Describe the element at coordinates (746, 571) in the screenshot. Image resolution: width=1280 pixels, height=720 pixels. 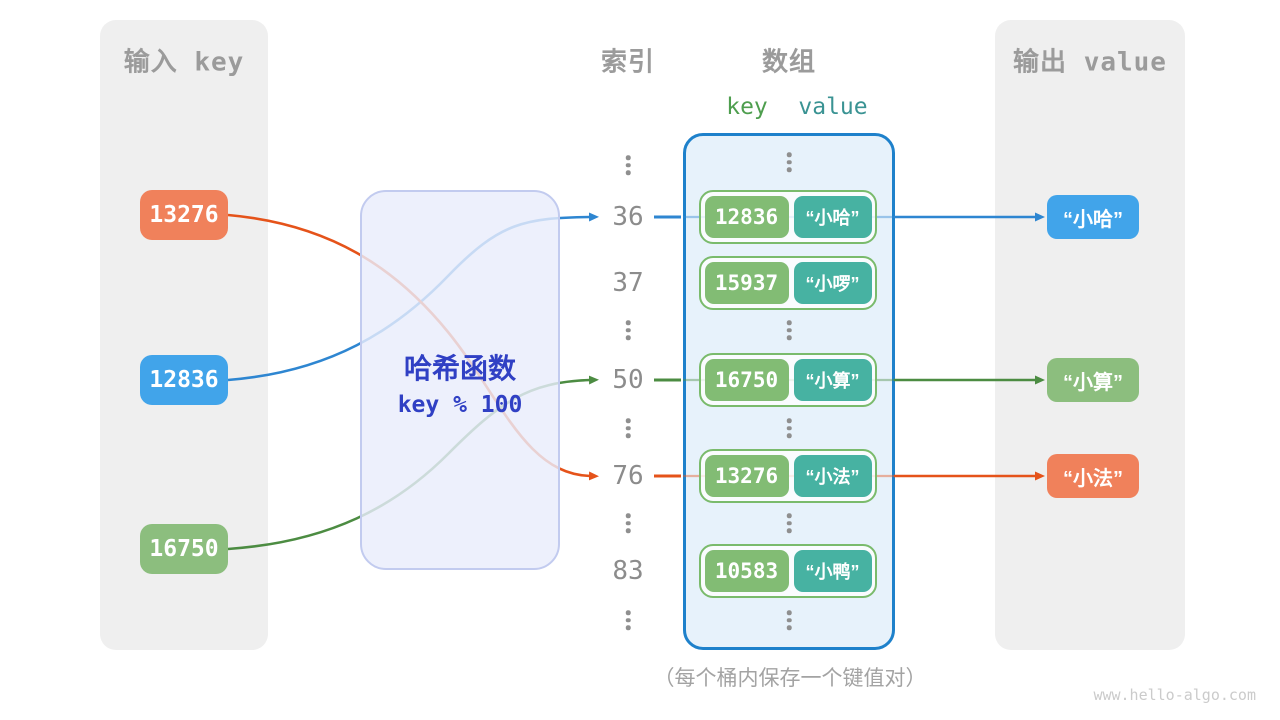
I see `bucket-key: 10583` at that location.